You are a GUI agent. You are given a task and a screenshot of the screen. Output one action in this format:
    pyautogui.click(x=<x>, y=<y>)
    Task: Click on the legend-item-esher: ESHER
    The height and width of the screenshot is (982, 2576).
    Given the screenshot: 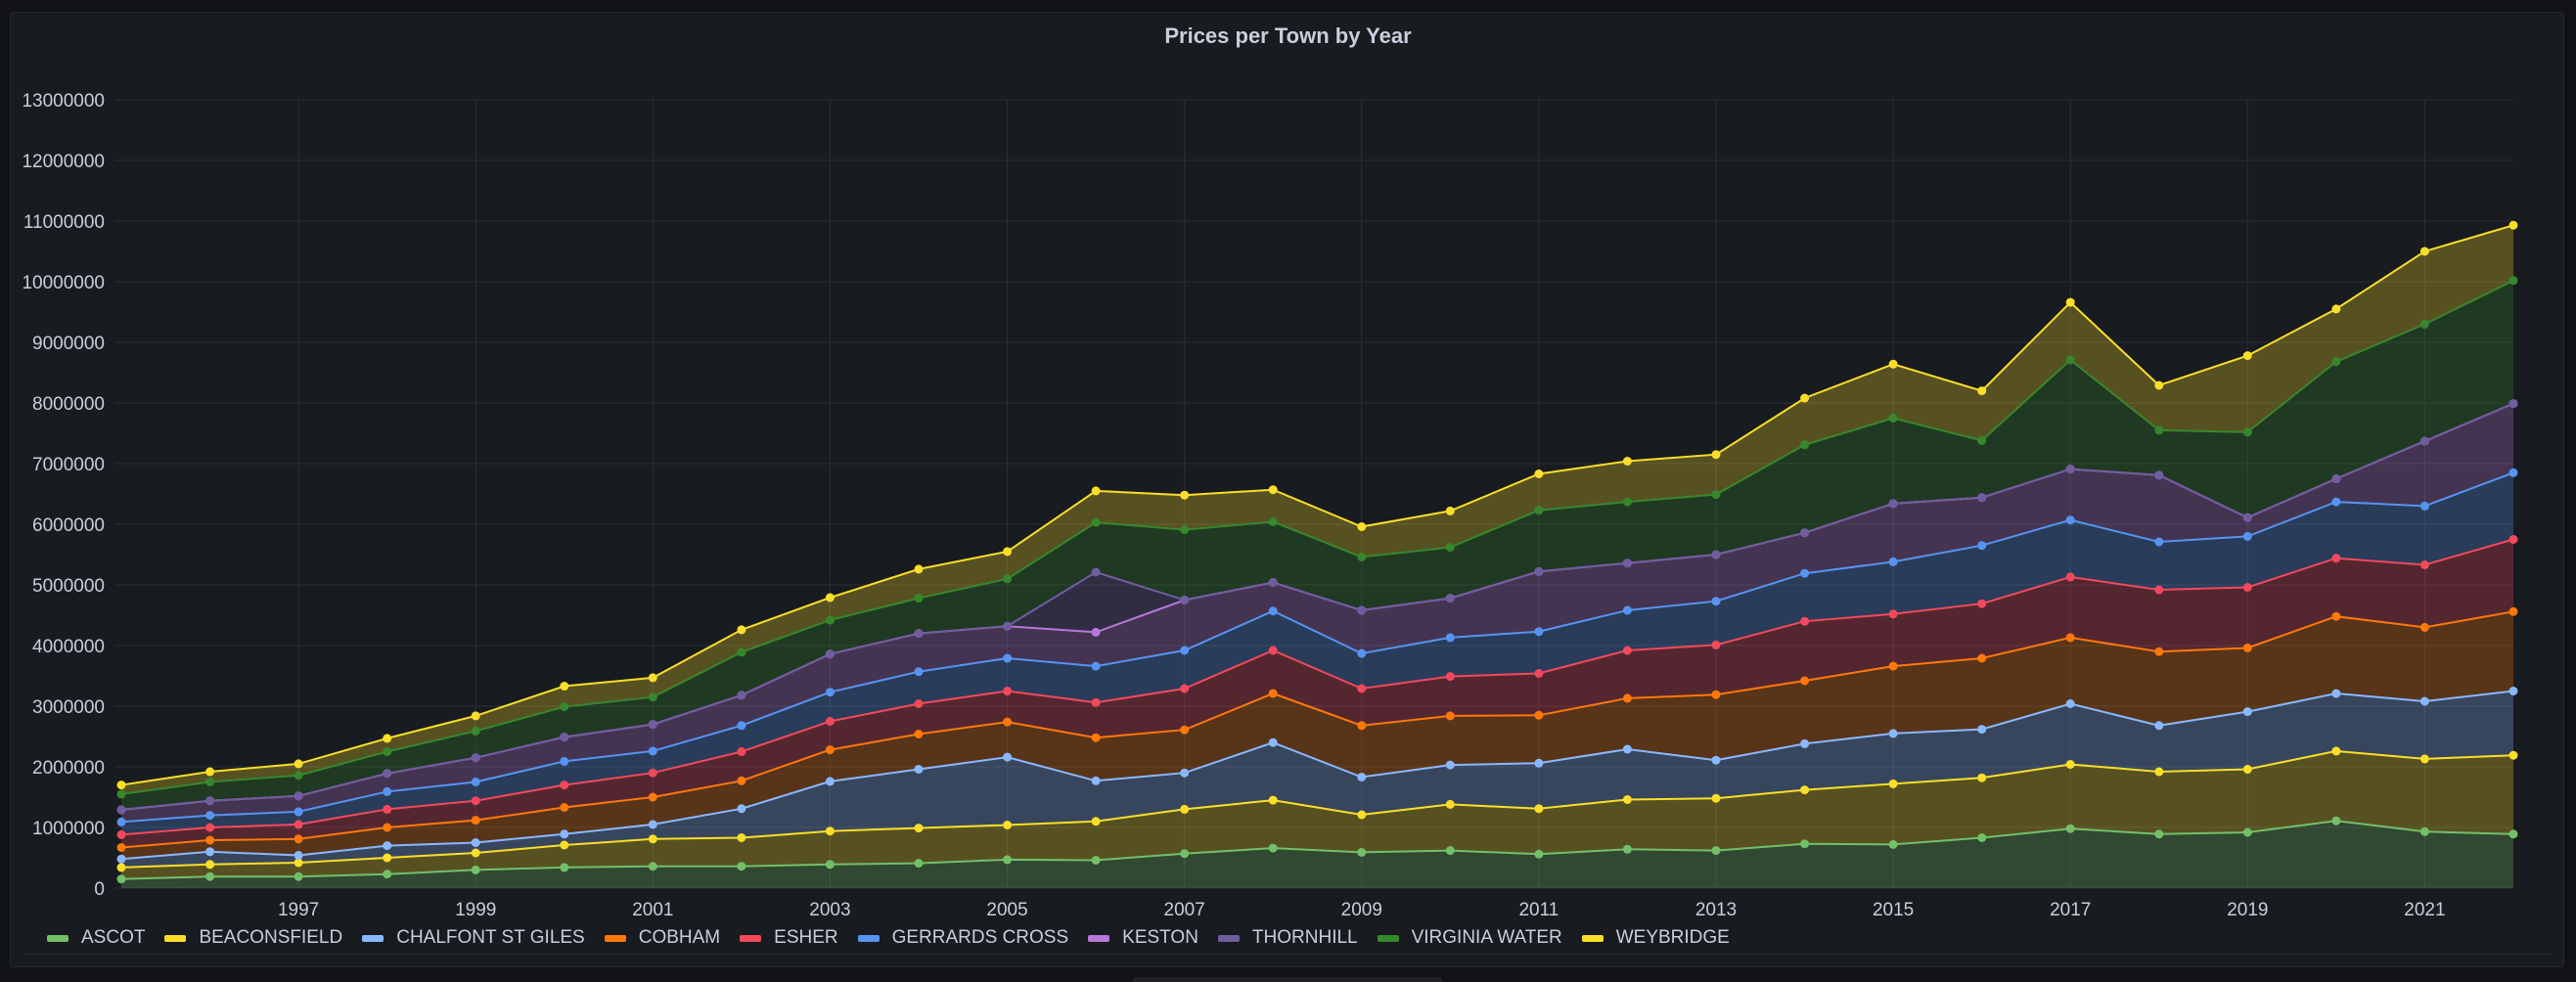 What is the action you would take?
    pyautogui.click(x=789, y=938)
    